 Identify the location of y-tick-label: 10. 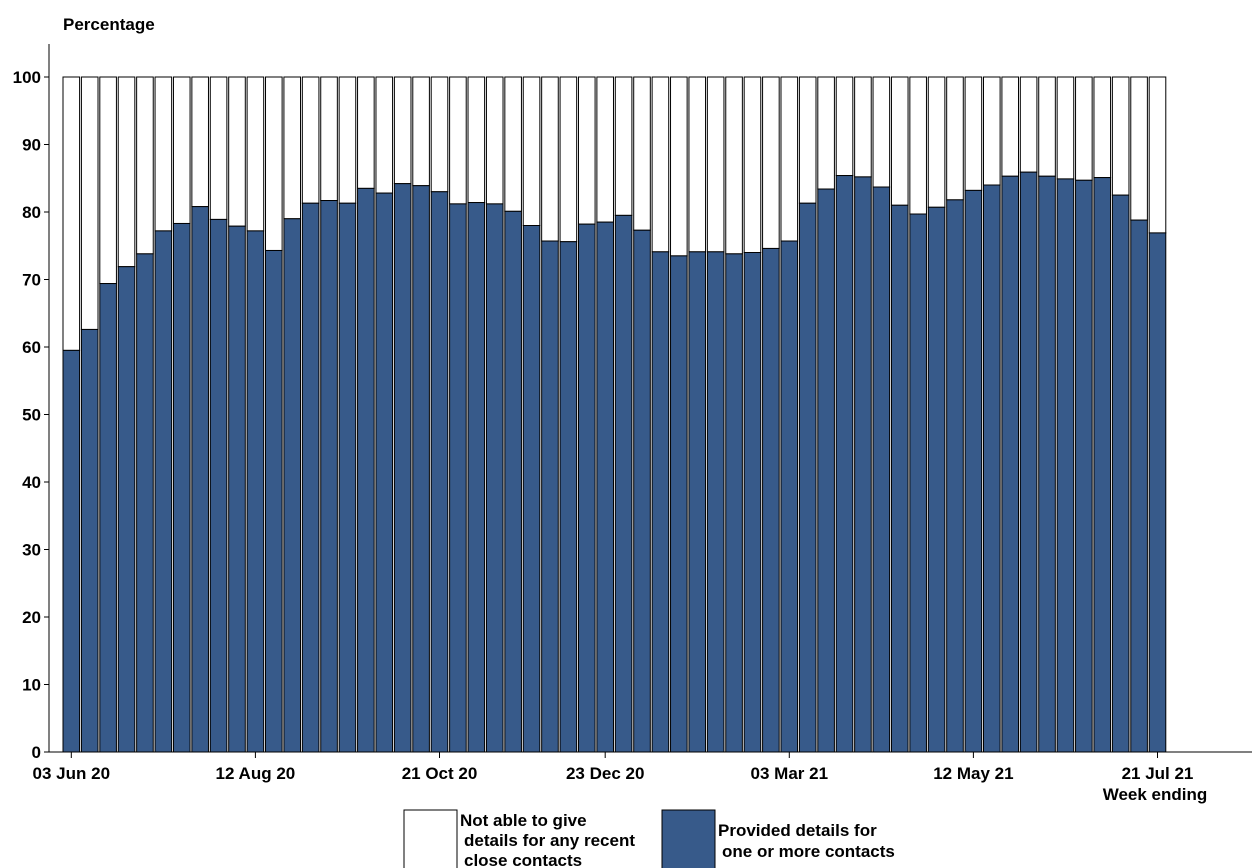
(31, 685).